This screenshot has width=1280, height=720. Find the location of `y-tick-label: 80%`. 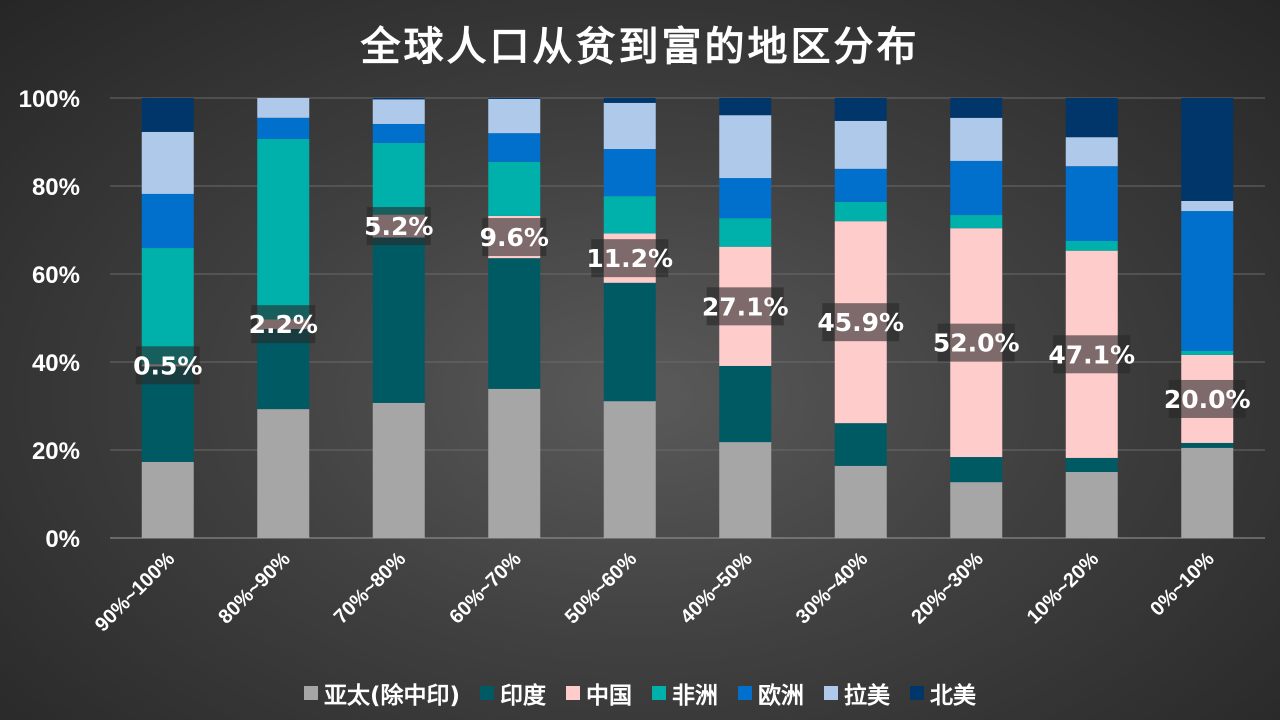

y-tick-label: 80% is located at coordinates (56, 187).